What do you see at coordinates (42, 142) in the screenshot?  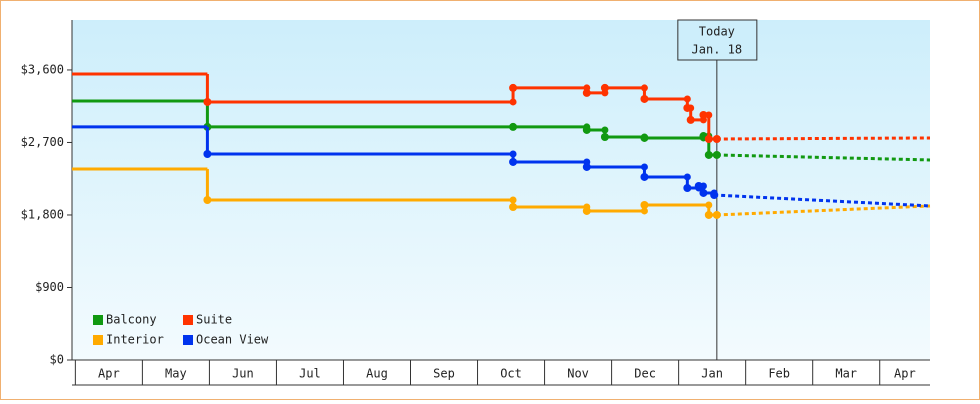 I see `y-tick-label: $2,700` at bounding box center [42, 142].